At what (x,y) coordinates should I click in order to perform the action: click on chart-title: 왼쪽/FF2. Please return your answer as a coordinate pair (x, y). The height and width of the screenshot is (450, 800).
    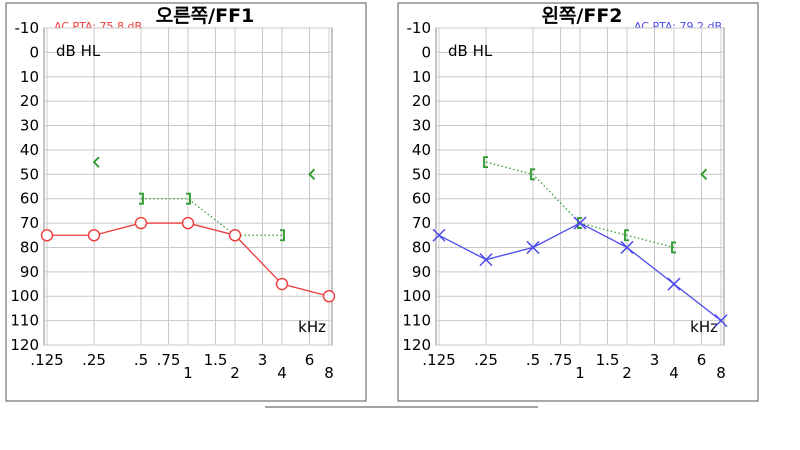
    Looking at the image, I should click on (581, 16).